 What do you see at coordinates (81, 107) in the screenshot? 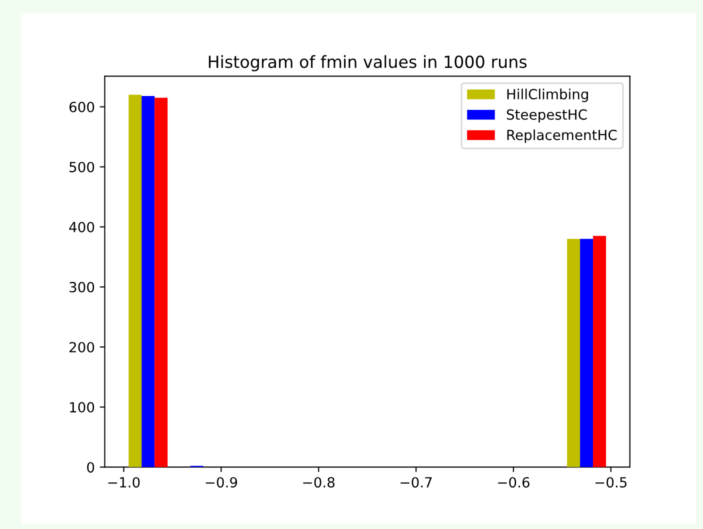
I see `y-tick-label: 600` at bounding box center [81, 107].